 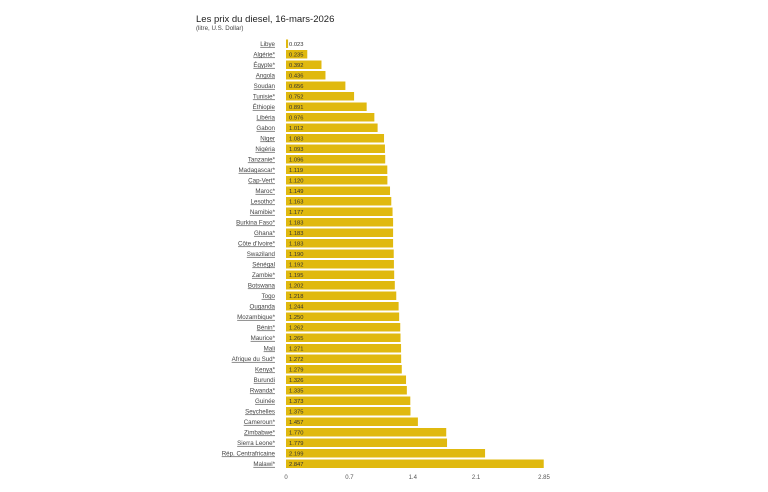 I want to click on category-label: Zimbabwe*, so click(x=260, y=432).